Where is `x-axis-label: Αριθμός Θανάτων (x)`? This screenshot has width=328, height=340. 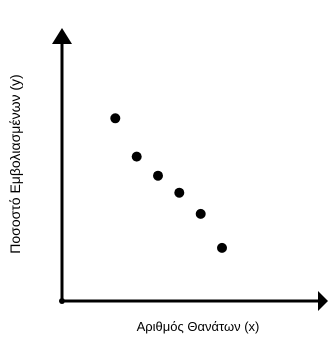 x-axis-label: Αριθμός Θανάτων (x) is located at coordinates (198, 326).